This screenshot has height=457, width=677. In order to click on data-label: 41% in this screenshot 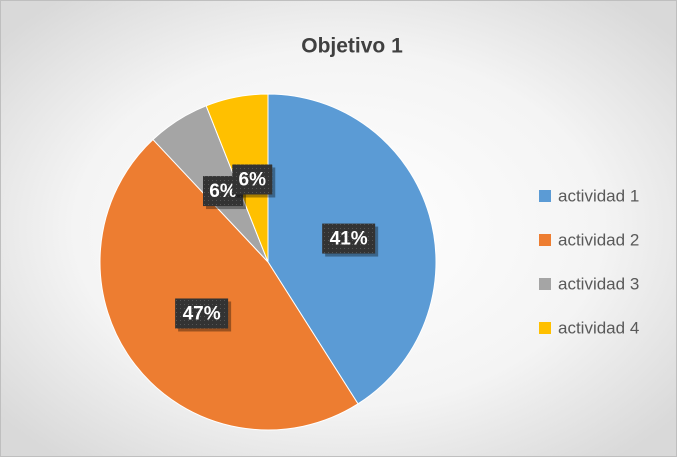, I will do `click(349, 239)`.